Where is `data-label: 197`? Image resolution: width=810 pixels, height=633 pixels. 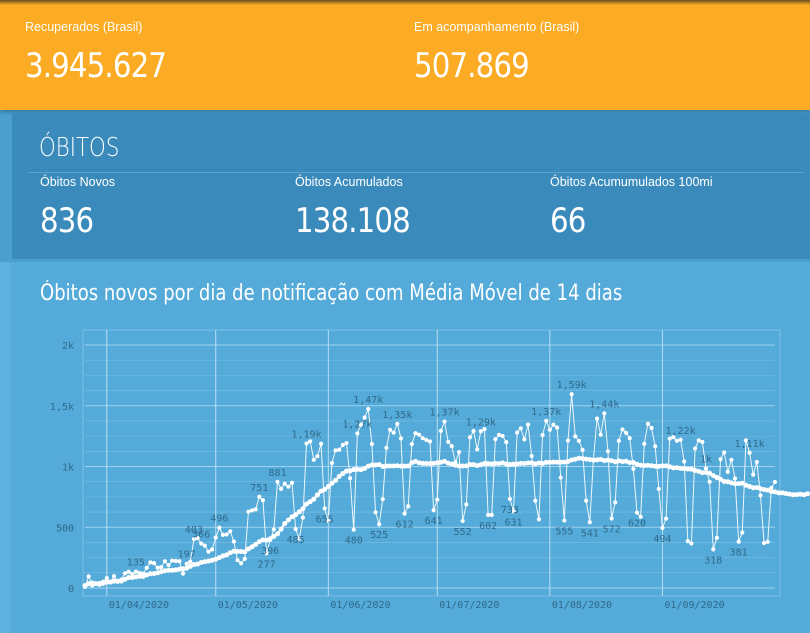
data-label: 197 is located at coordinates (187, 555).